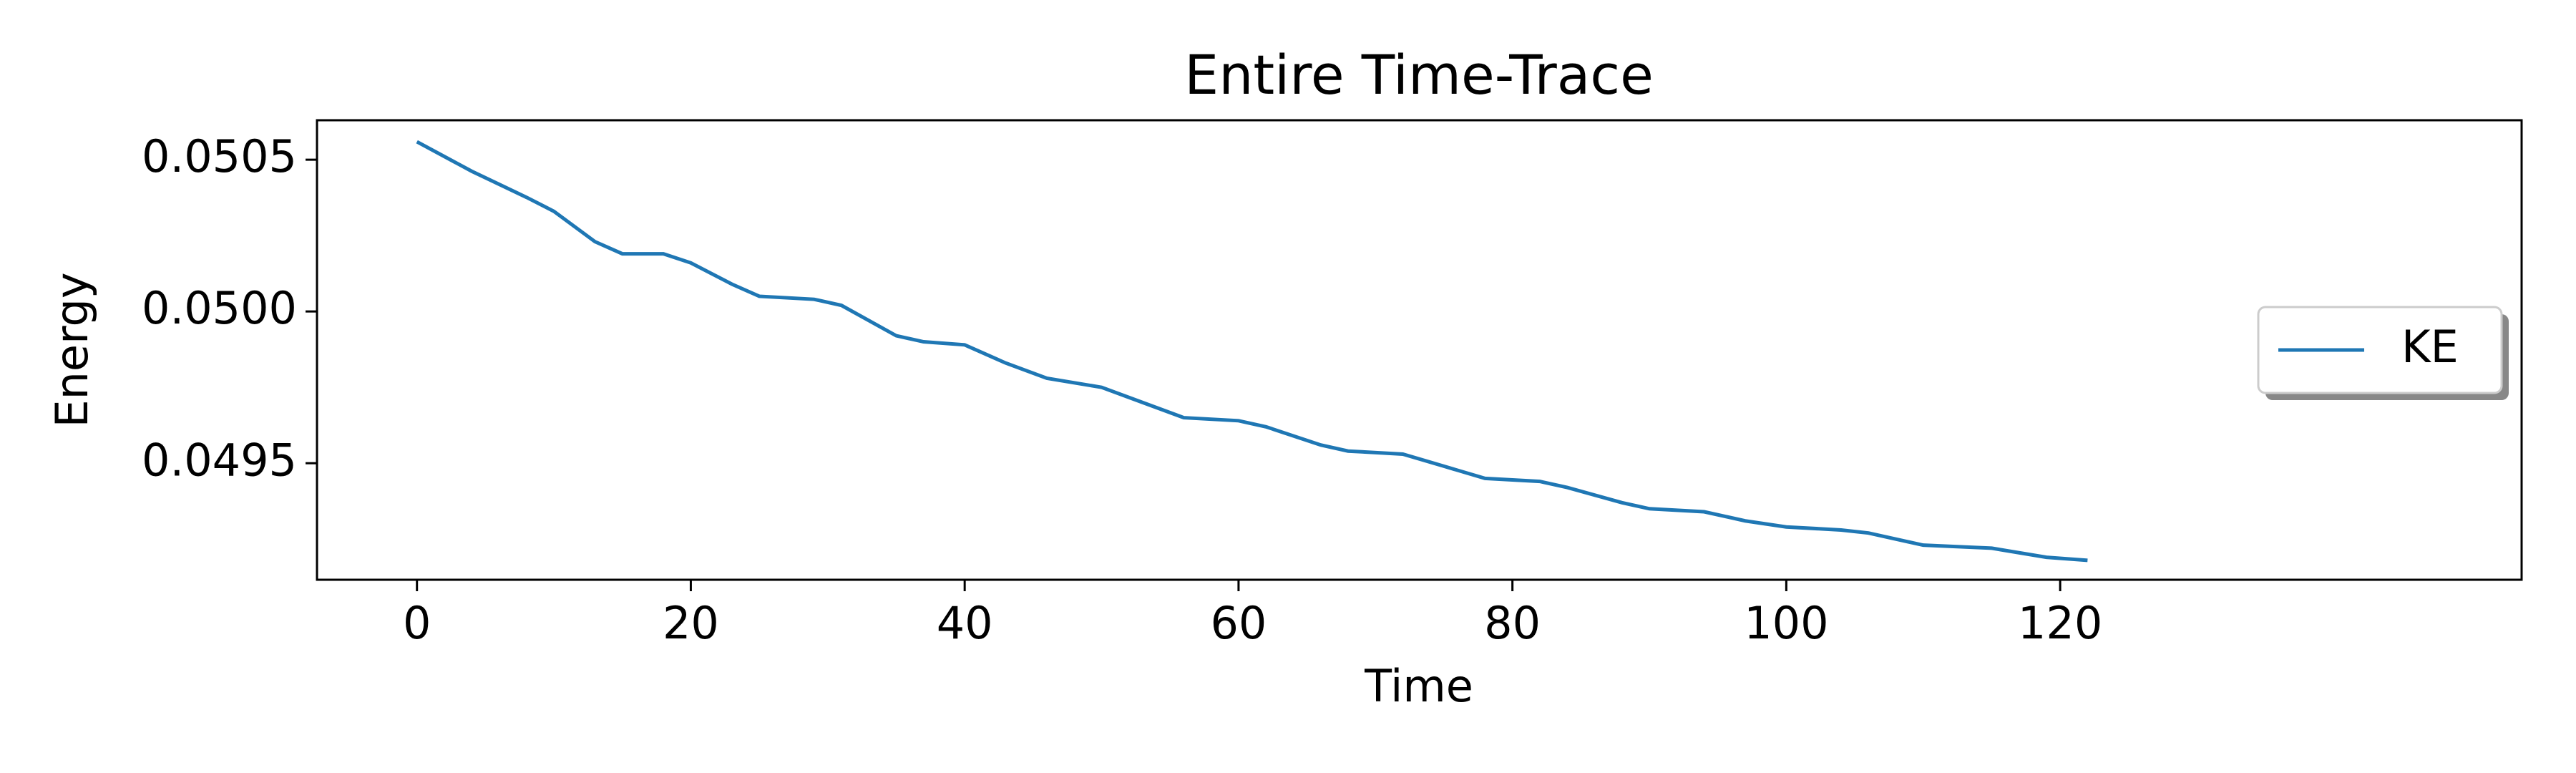  I want to click on legend-label: KE, so click(2430, 347).